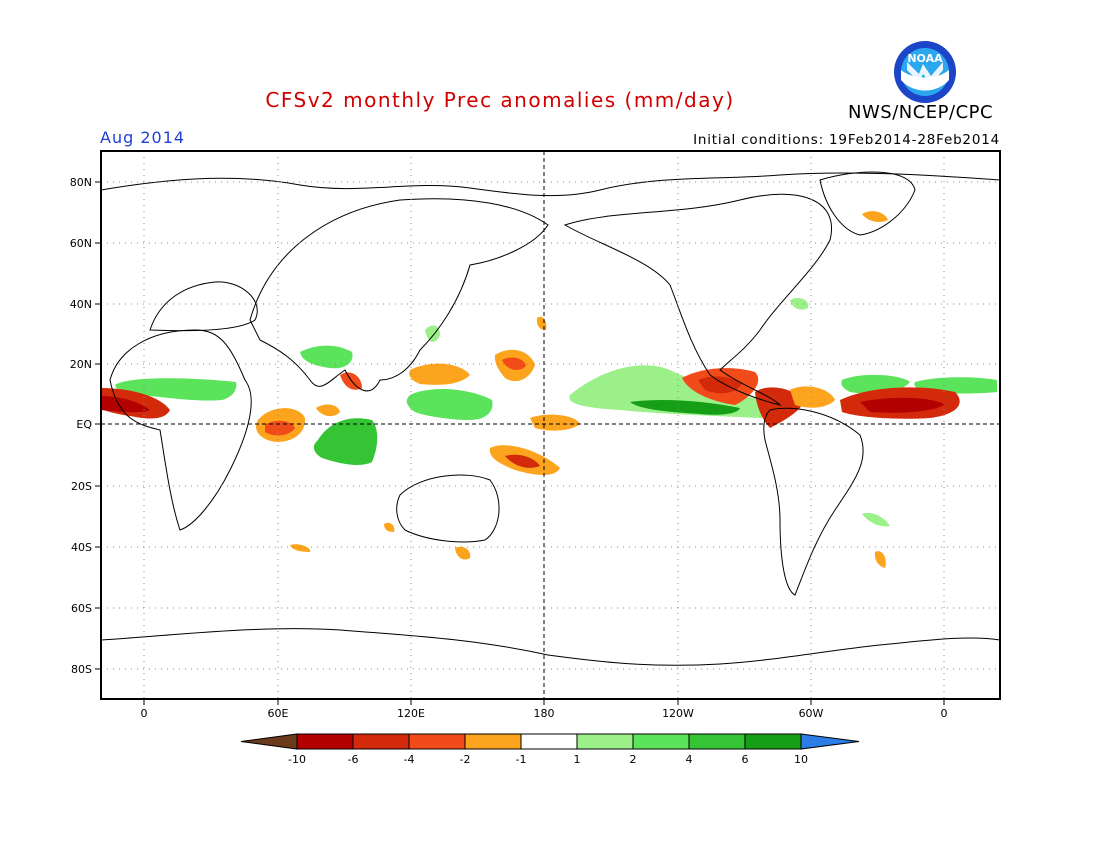 The height and width of the screenshot is (850, 1100). What do you see at coordinates (81, 364) in the screenshot?
I see `latitude-label: 20N` at bounding box center [81, 364].